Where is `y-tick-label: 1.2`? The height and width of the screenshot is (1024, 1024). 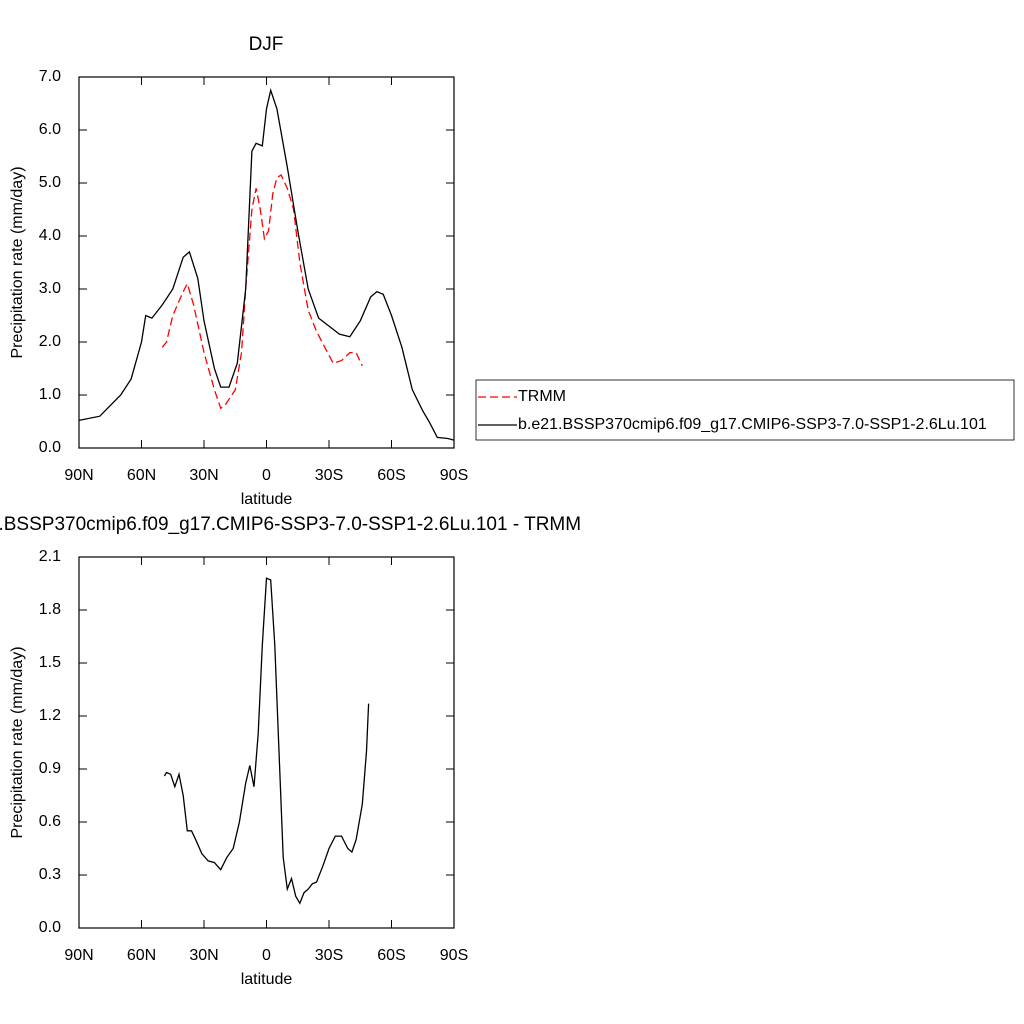 y-tick-label: 1.2 is located at coordinates (50, 715).